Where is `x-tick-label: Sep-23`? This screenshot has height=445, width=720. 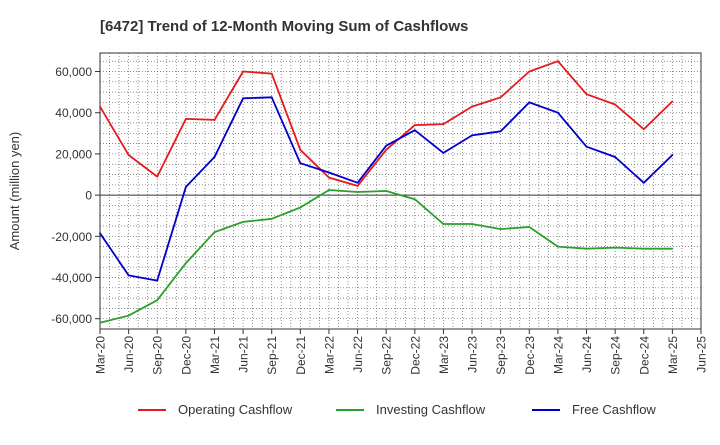 x-tick-label: Sep-23 is located at coordinates (501, 355).